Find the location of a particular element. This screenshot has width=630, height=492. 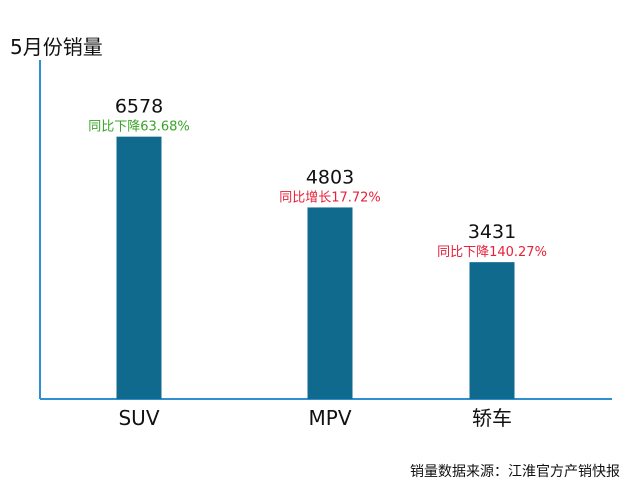

yoy-change-label: 同比增长17.72% is located at coordinates (330, 197).